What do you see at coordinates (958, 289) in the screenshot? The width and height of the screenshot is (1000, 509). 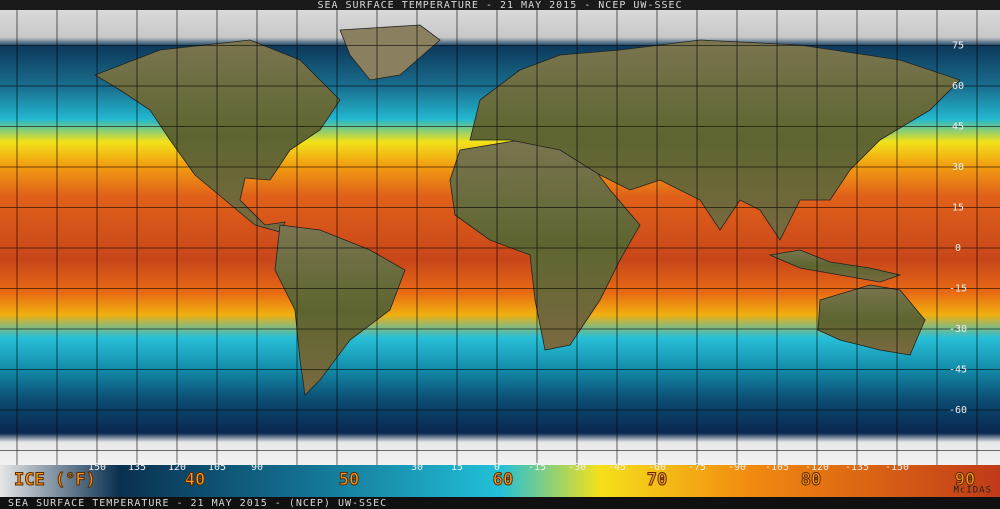 I see `latitude-label: -15` at bounding box center [958, 289].